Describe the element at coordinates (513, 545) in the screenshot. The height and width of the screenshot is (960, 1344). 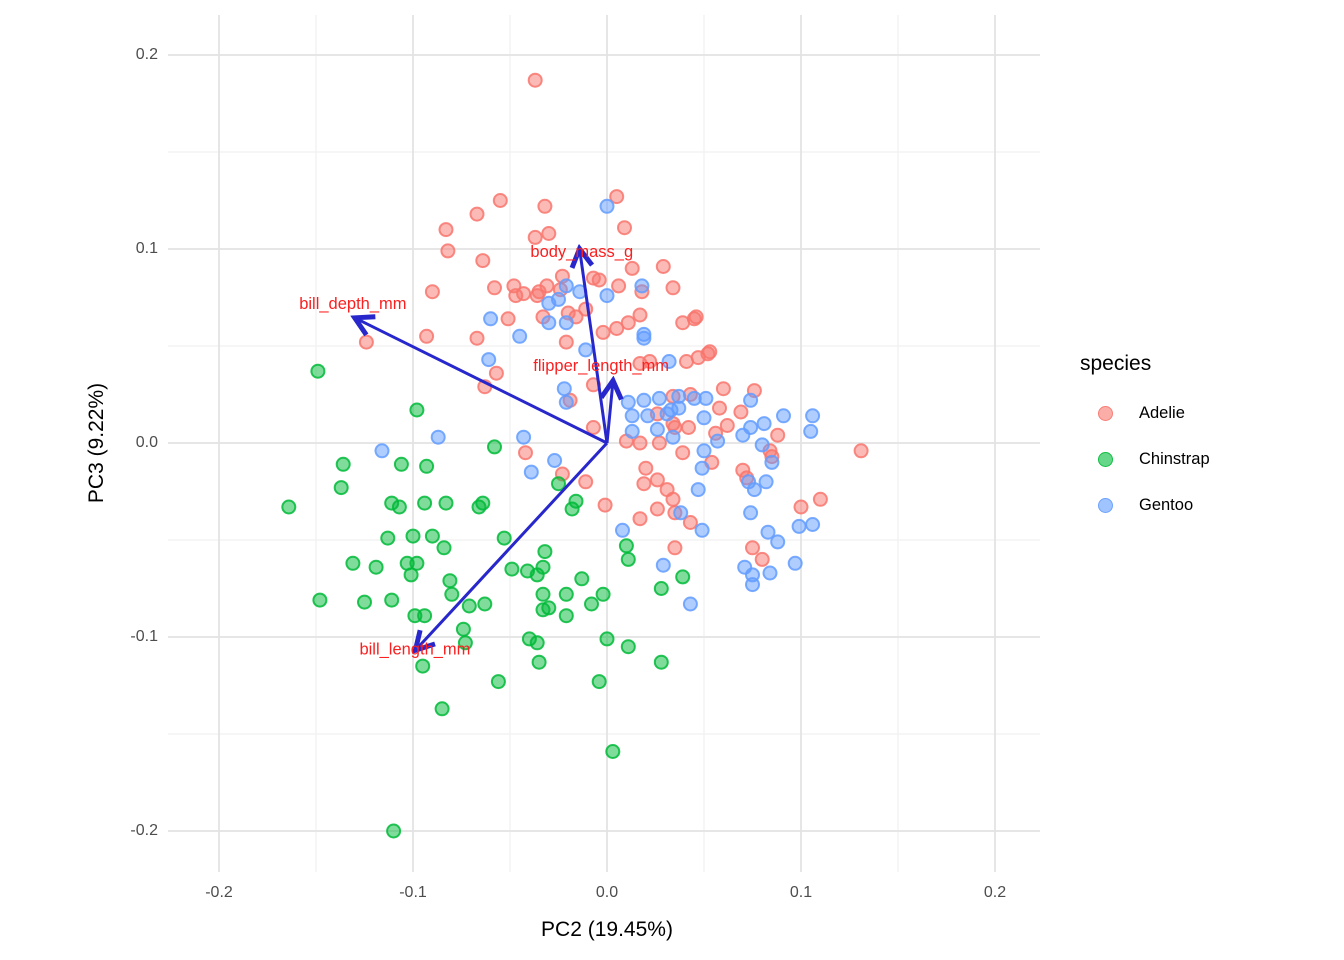
I see `loading-arrow-bill_length_mm` at that location.